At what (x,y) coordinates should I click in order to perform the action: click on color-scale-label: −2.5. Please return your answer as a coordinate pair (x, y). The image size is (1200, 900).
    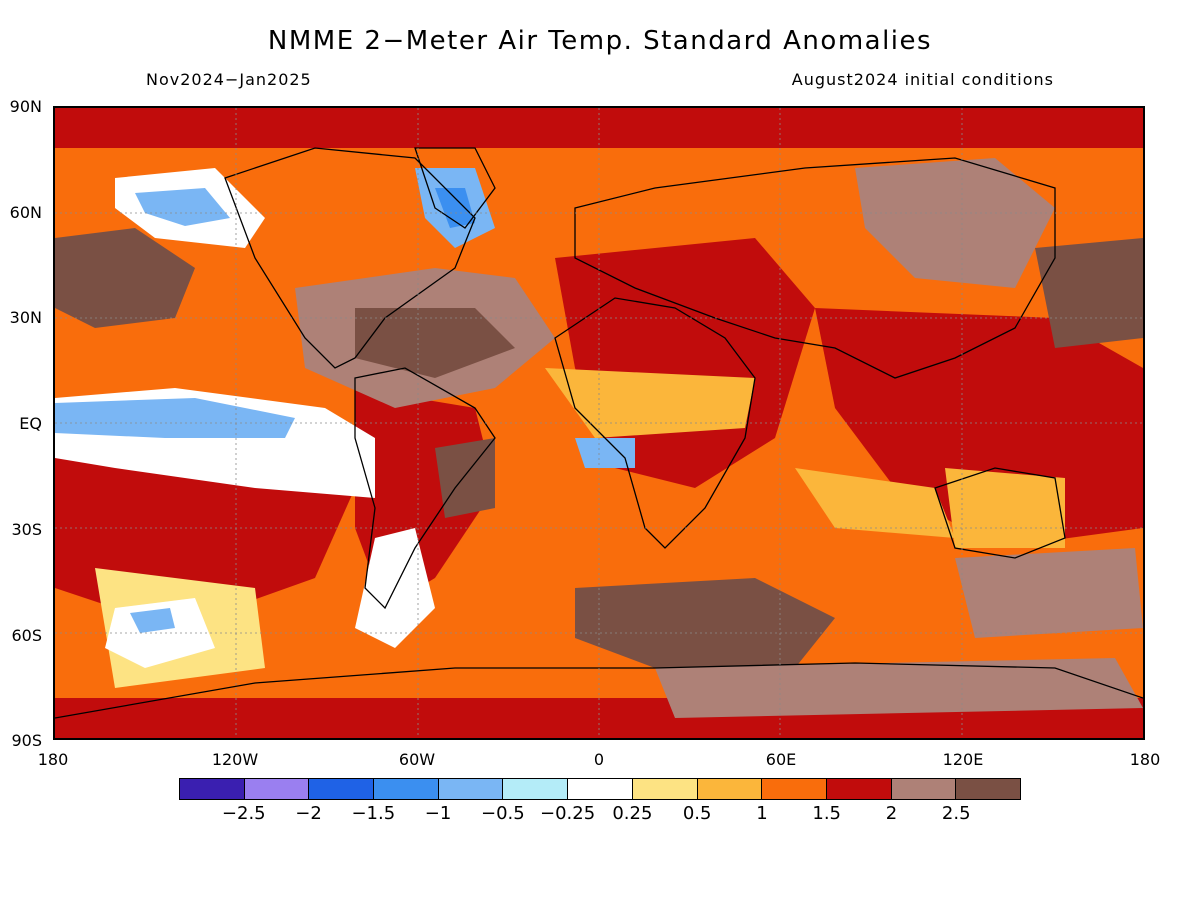
    Looking at the image, I should click on (243, 813).